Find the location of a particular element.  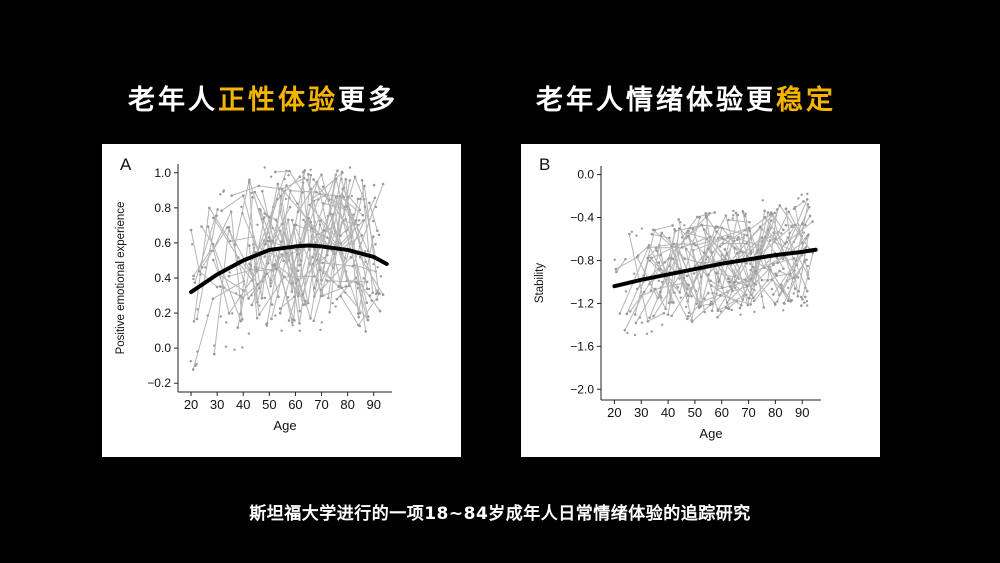

x-axis-label: Age is located at coordinates (710, 433).